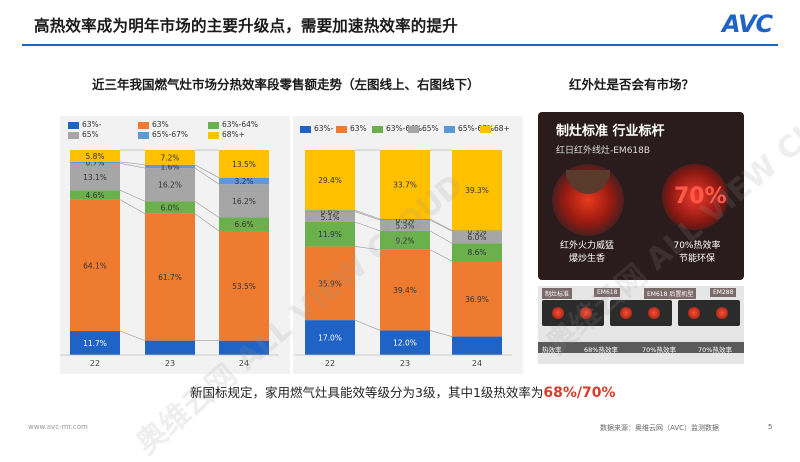 The height and width of the screenshot is (462, 800). Describe the element at coordinates (477, 363) in the screenshot. I see `category-label-right-24: 24` at that location.